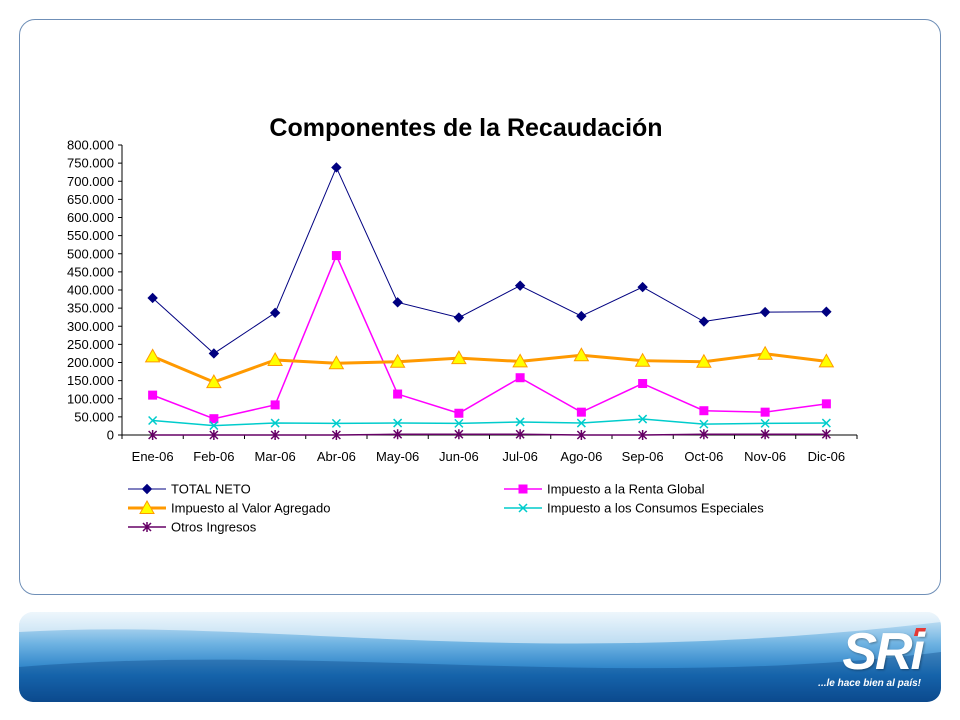 Image resolution: width=960 pixels, height=720 pixels. I want to click on x-tick-label: Oct-06, so click(703, 456).